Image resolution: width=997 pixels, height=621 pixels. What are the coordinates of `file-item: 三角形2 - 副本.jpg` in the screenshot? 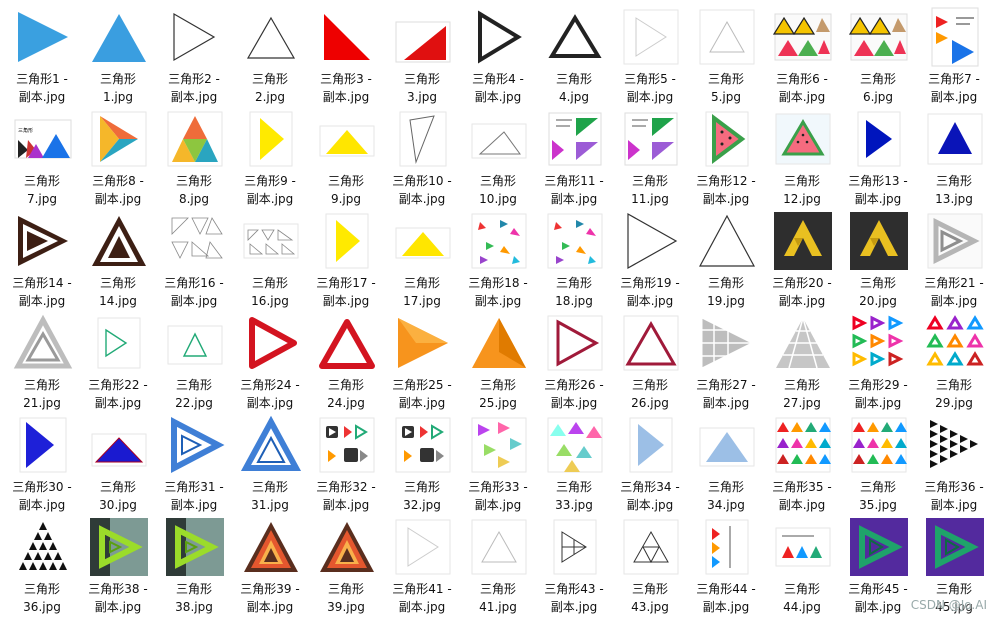 It's located at (194, 55).